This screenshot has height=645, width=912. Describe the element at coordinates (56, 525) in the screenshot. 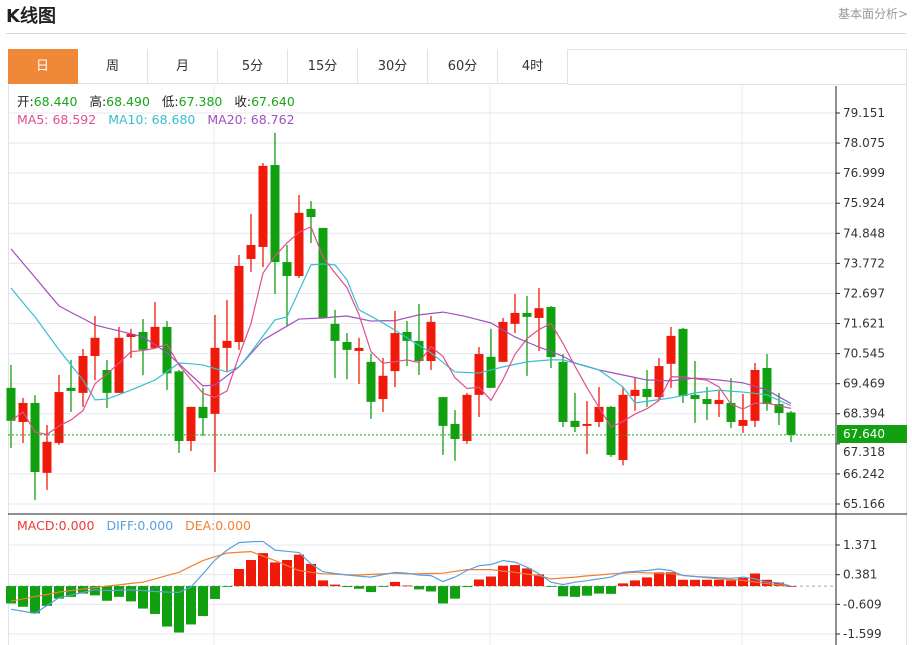

I see `macd-legend-value: MACD:0.000` at that location.